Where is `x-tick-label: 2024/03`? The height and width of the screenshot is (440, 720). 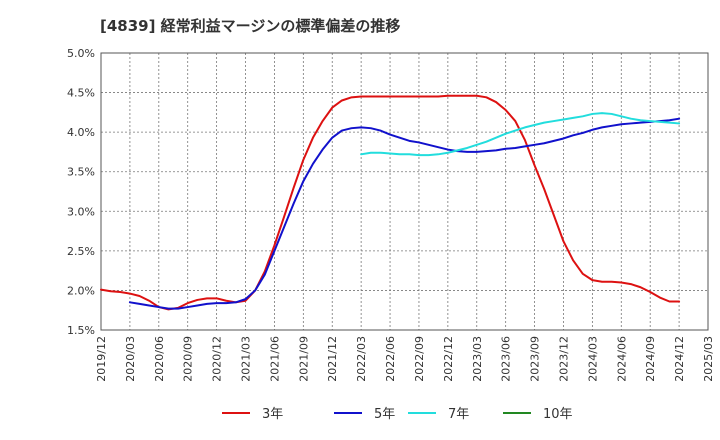 x-tick-label: 2024/03 is located at coordinates (592, 359).